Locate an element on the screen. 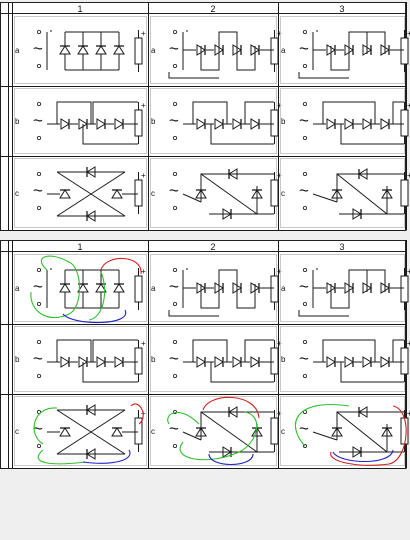  circuit-a1: a ~ + is located at coordinates (80, 289).